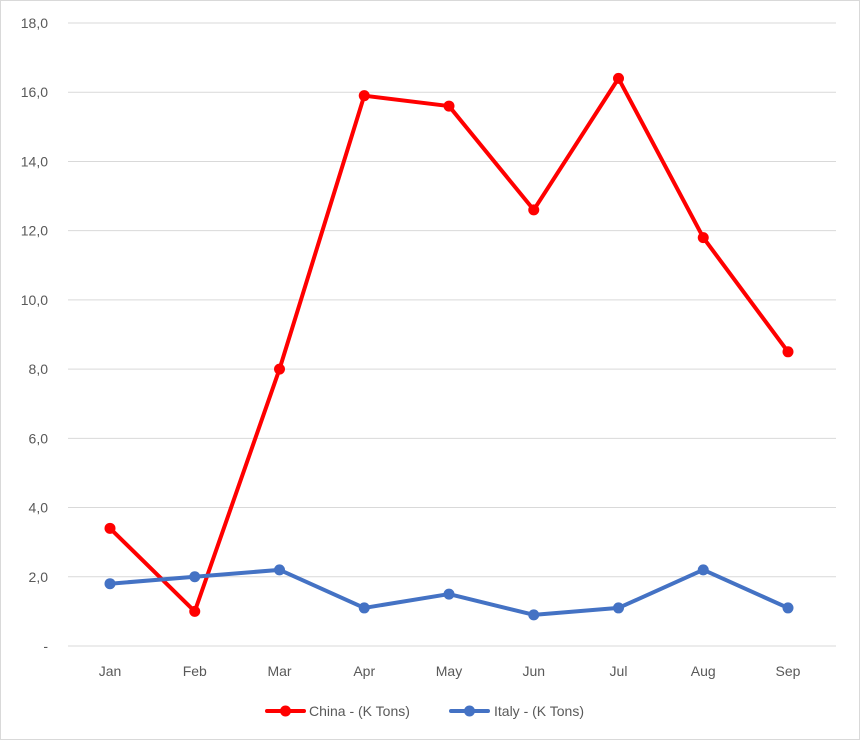 Image resolution: width=860 pixels, height=740 pixels. What do you see at coordinates (110, 671) in the screenshot?
I see `x-tick-label: Jan` at bounding box center [110, 671].